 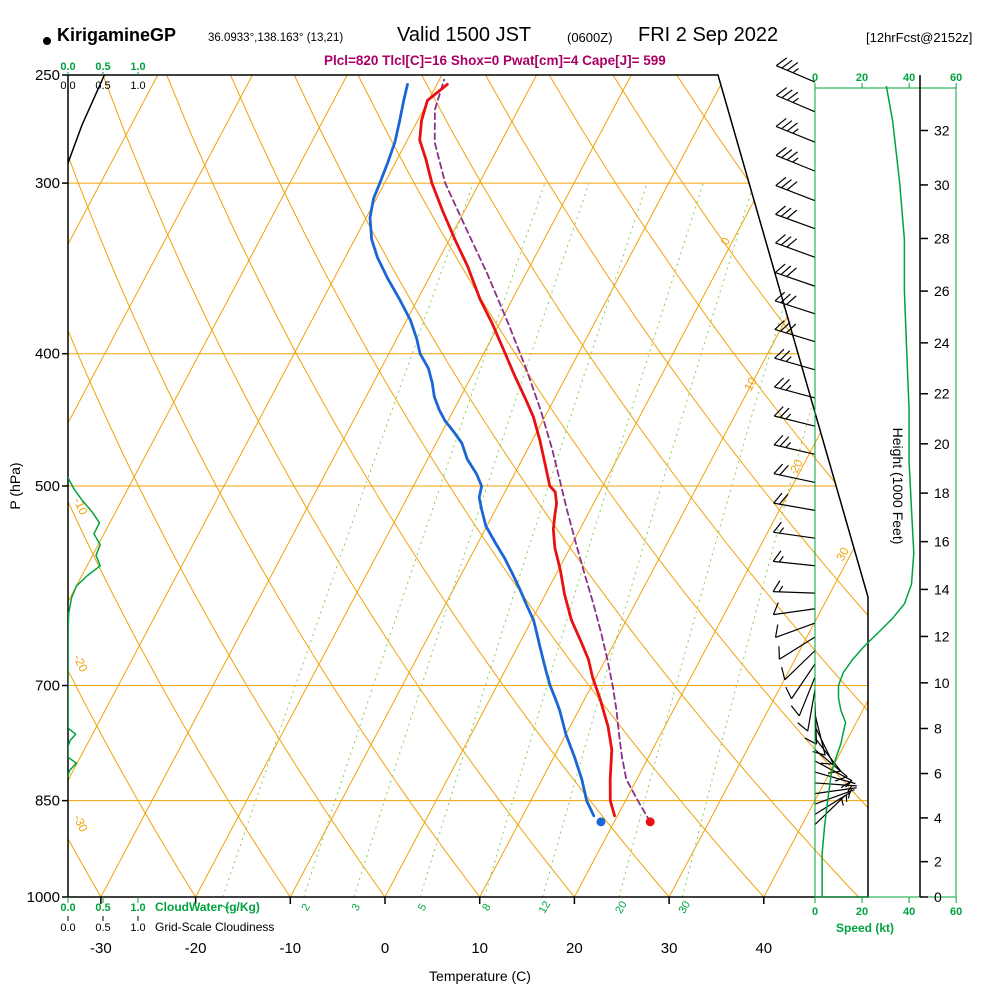 What do you see at coordinates (868, 491) in the screenshot?
I see `speed-curve-group` at bounding box center [868, 491].